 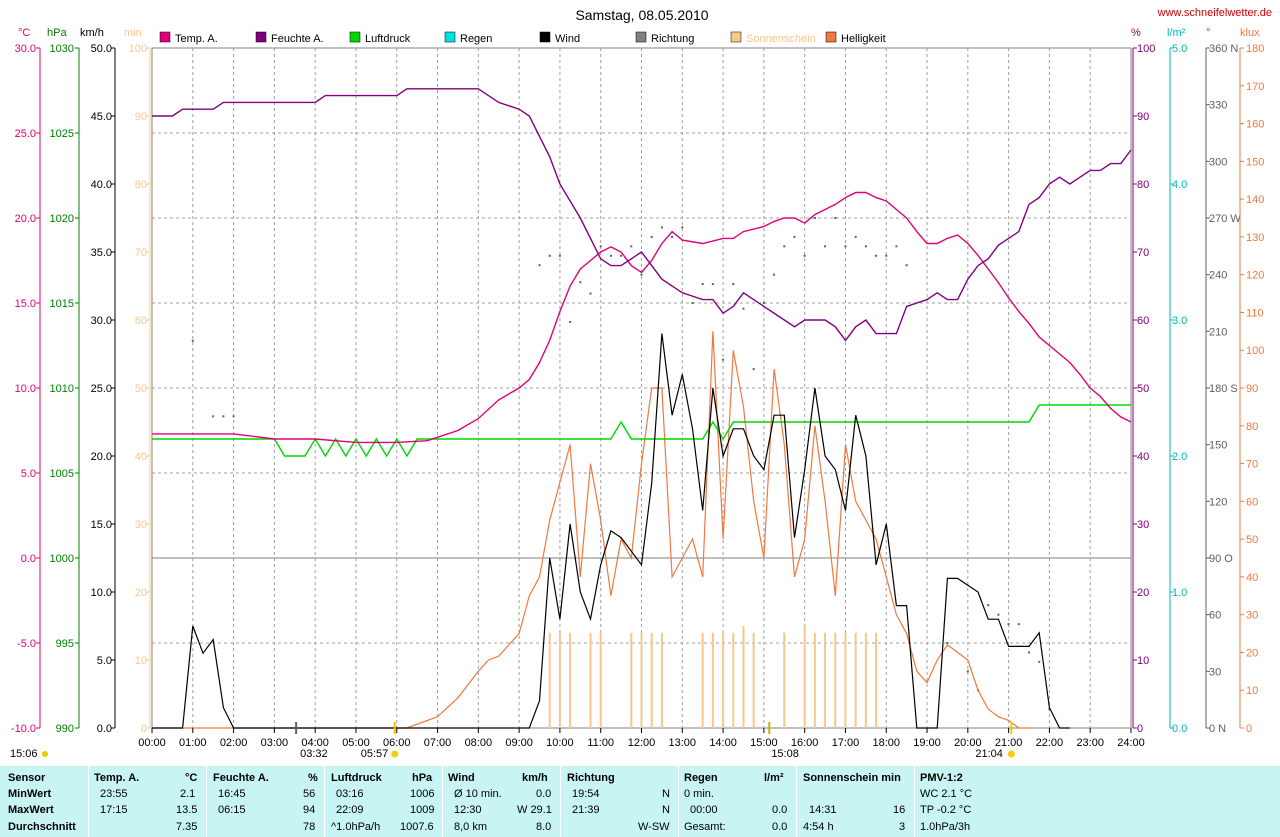 I want to click on axis-tick-label: 0, so click(x=144, y=729).